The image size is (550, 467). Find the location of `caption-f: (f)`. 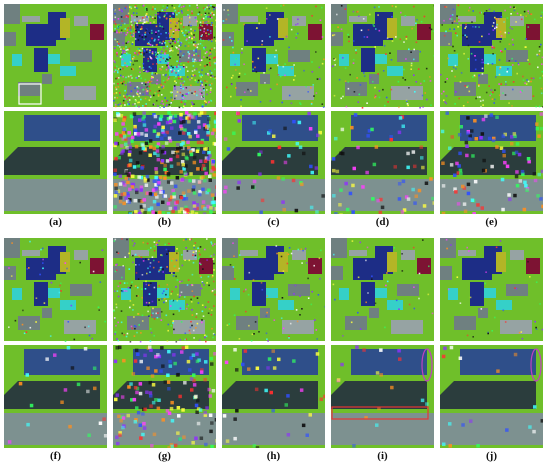

caption-f: (f) is located at coordinates (55, 456).